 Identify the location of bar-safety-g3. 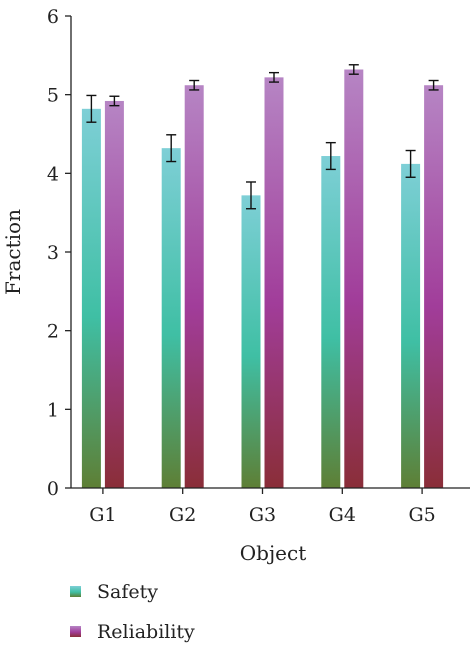
(251, 342).